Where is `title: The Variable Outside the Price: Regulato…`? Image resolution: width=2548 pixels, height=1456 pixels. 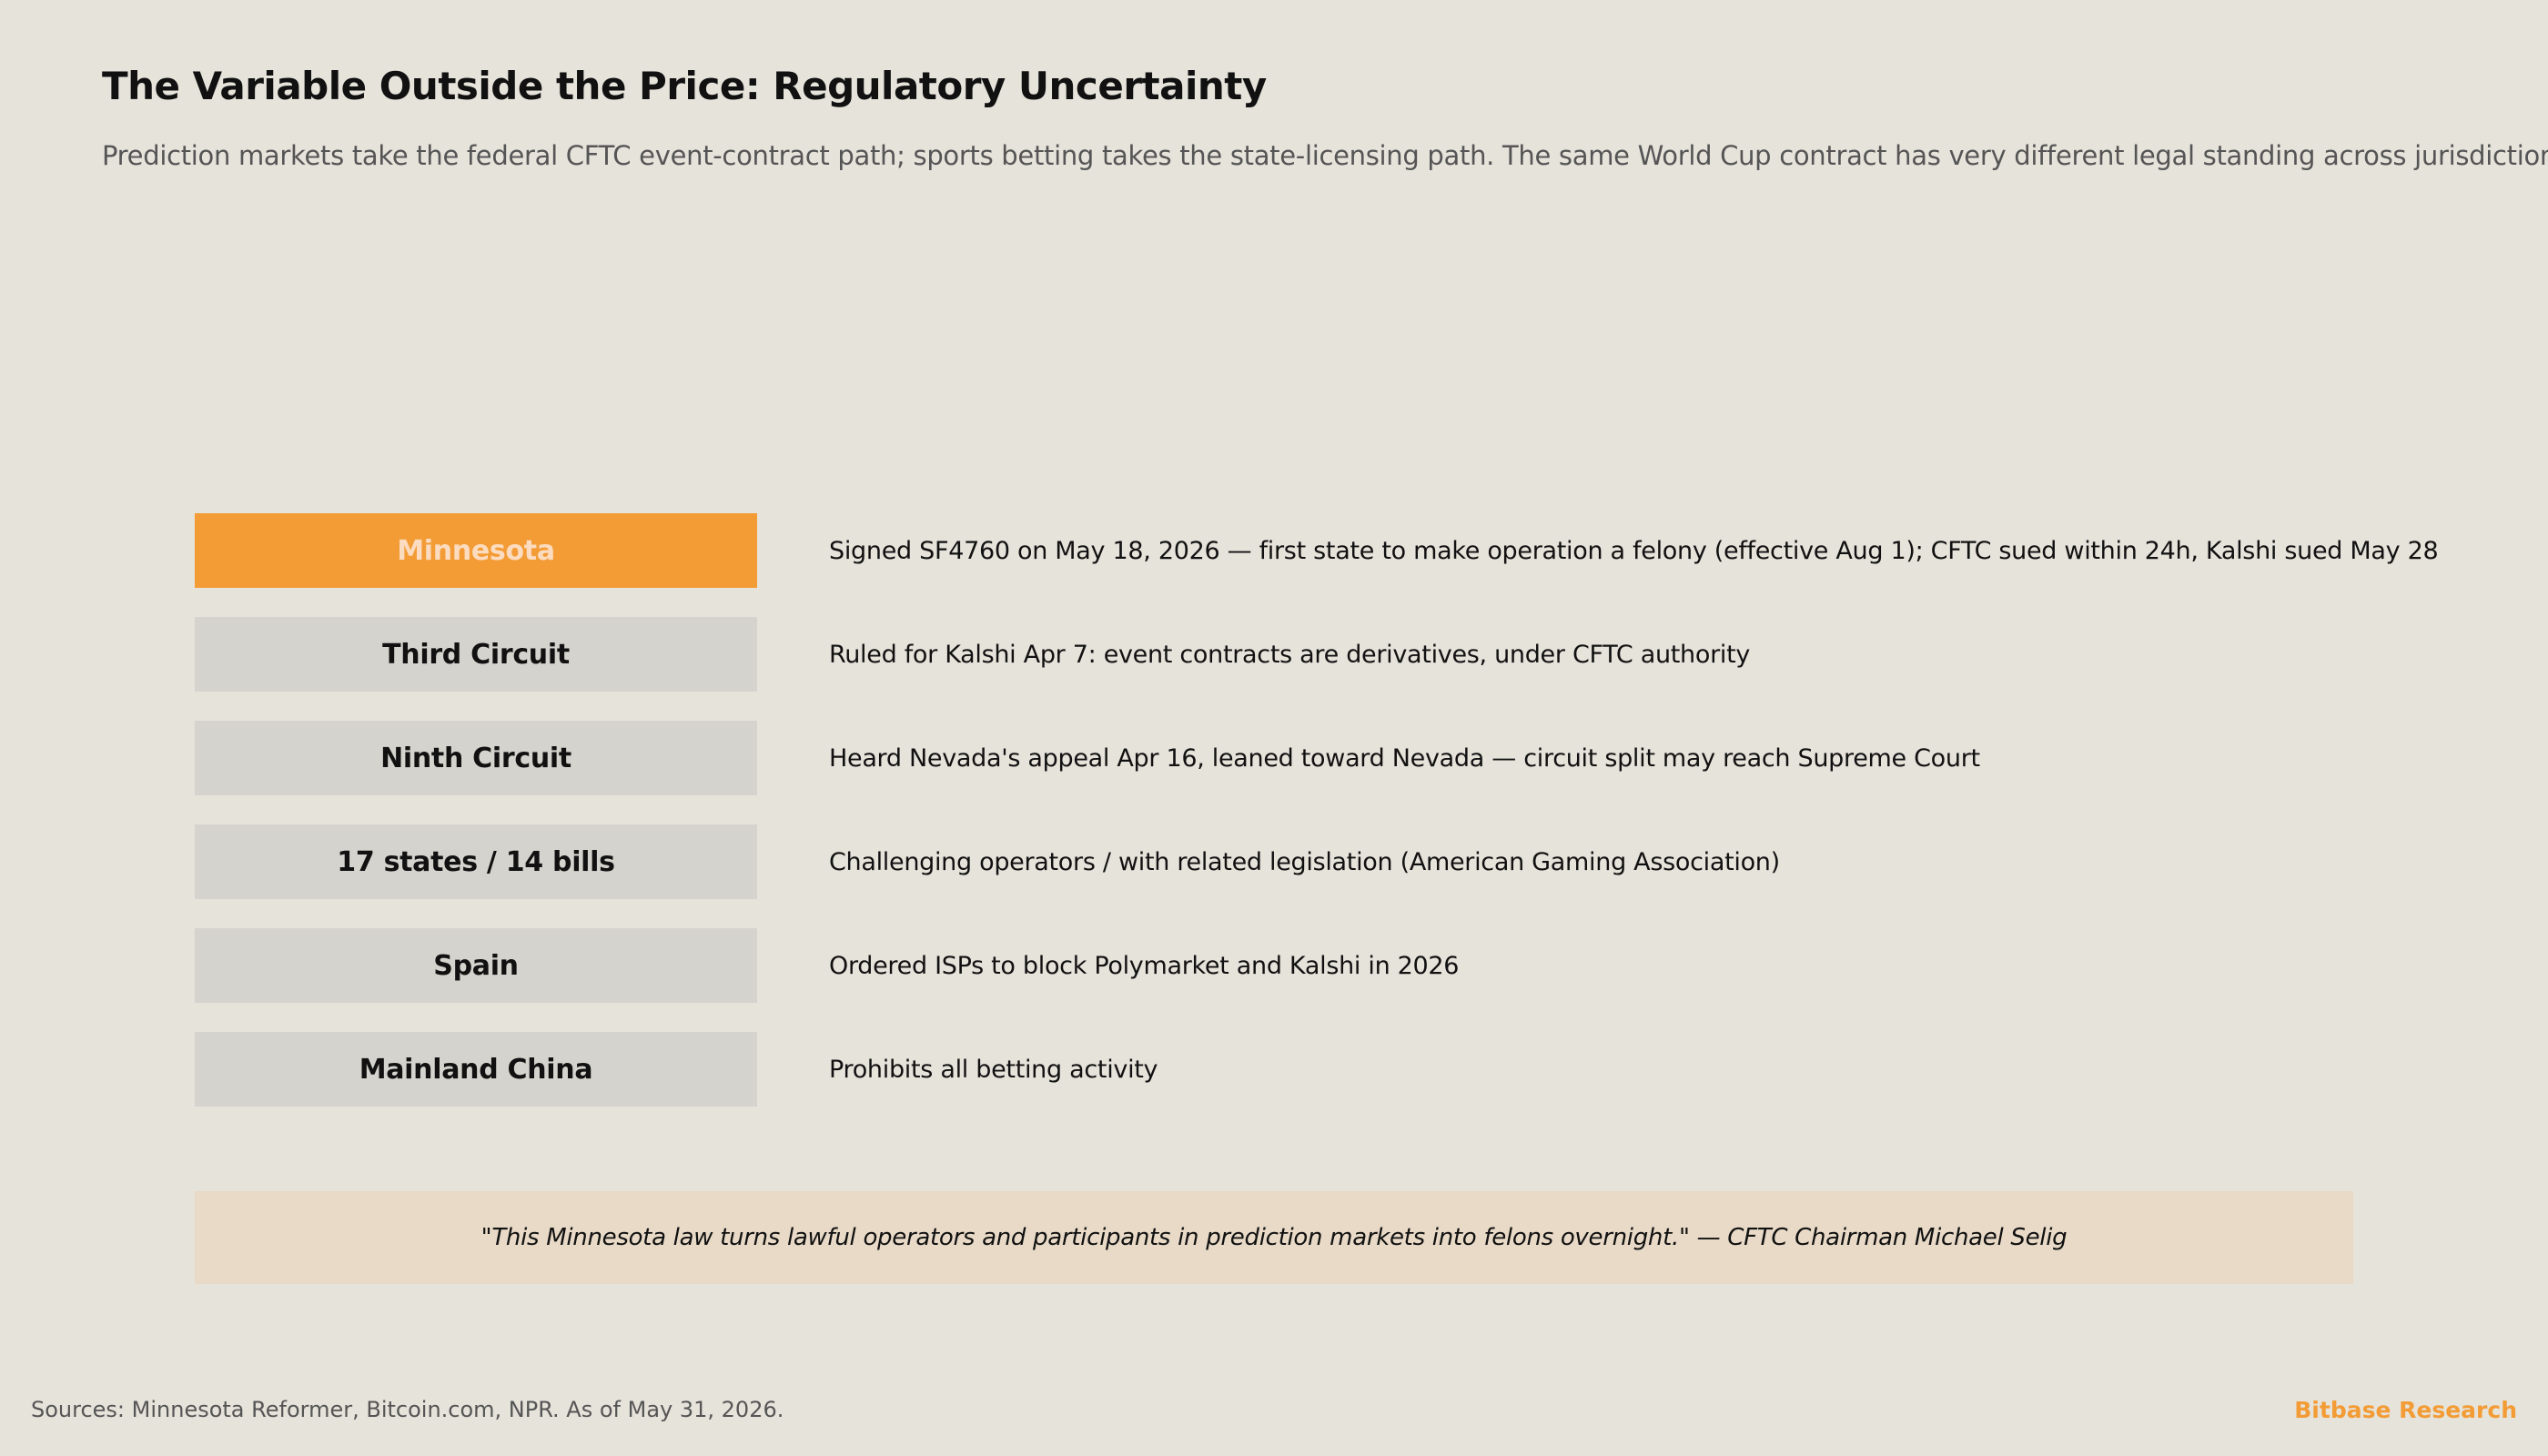 title: The Variable Outside the Price: Regulato… is located at coordinates (685, 86).